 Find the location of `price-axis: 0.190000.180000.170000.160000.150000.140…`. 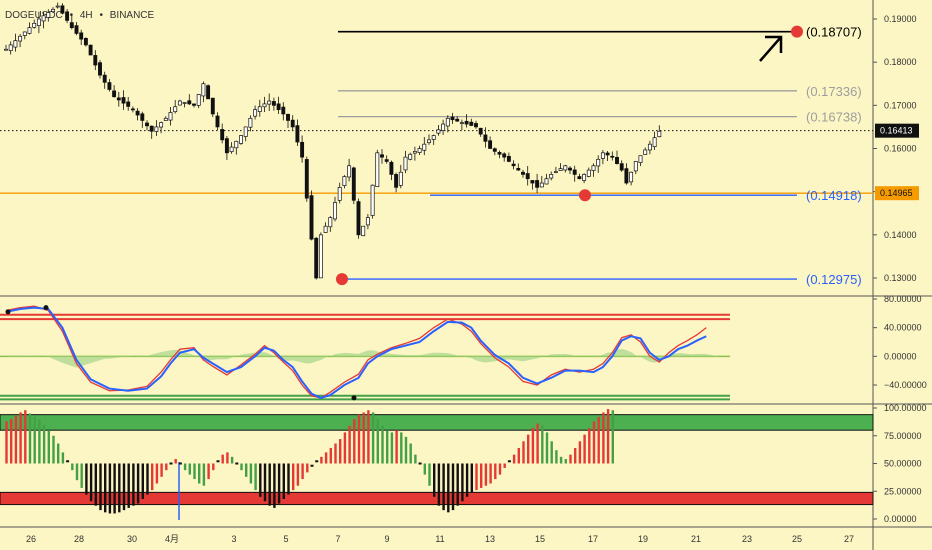

price-axis: 0.190000.180000.170000.160000.150000.140… is located at coordinates (901, 269).